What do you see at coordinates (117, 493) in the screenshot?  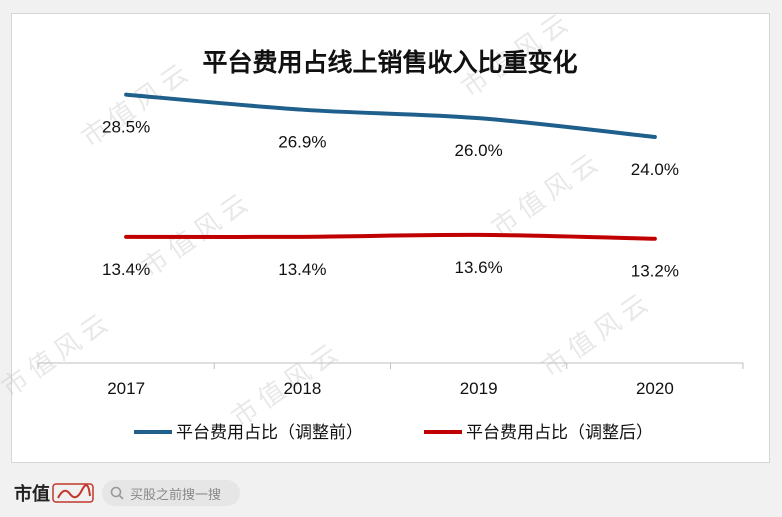 I see `search-icon` at bounding box center [117, 493].